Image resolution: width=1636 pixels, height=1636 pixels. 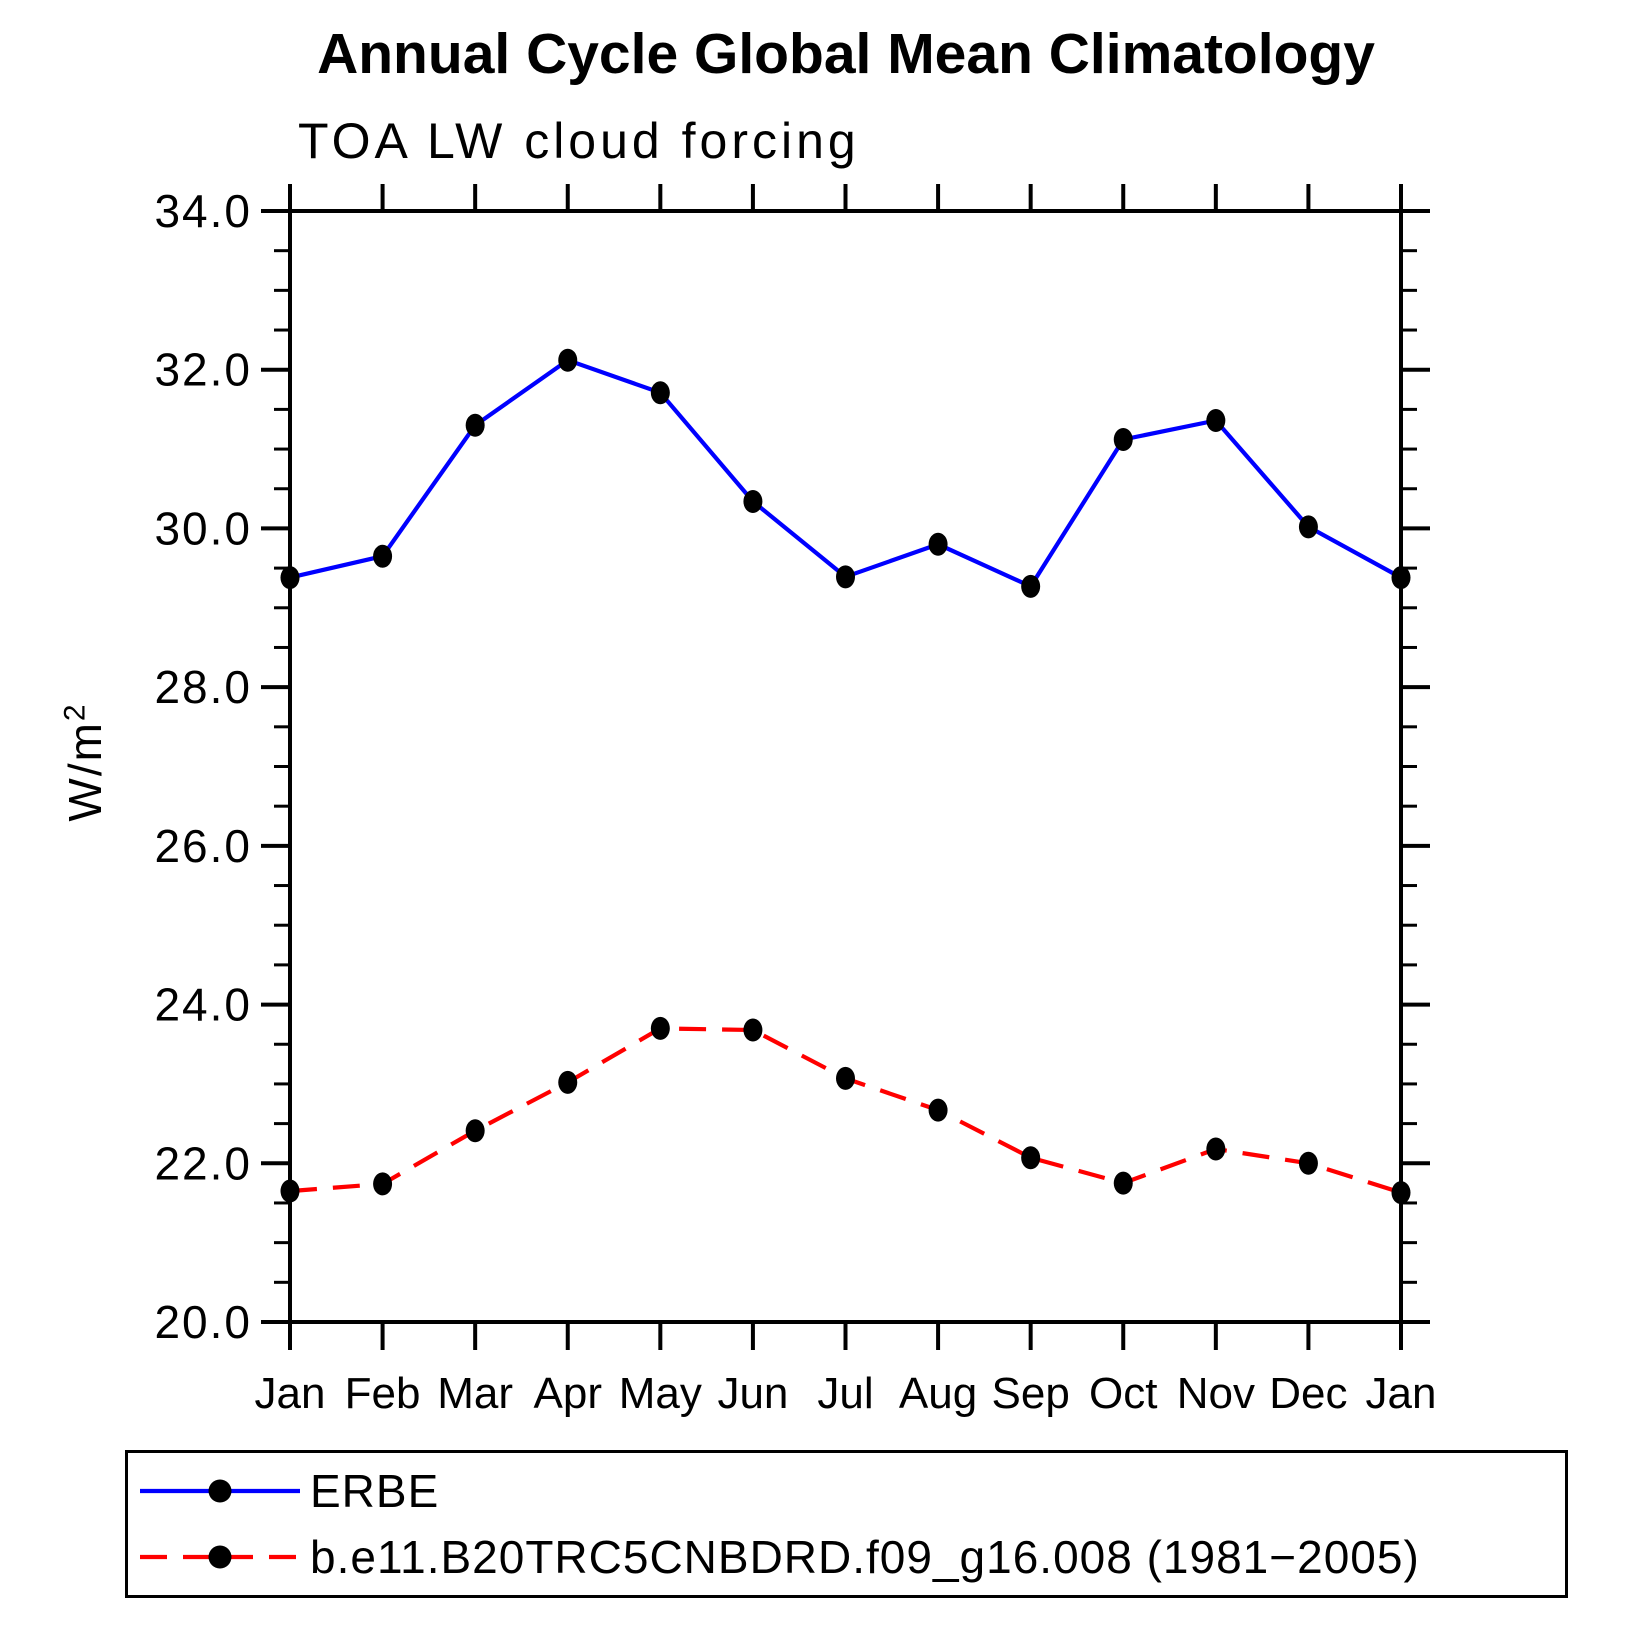 I want to click on y-tick-label: 32.0, so click(x=203, y=370).